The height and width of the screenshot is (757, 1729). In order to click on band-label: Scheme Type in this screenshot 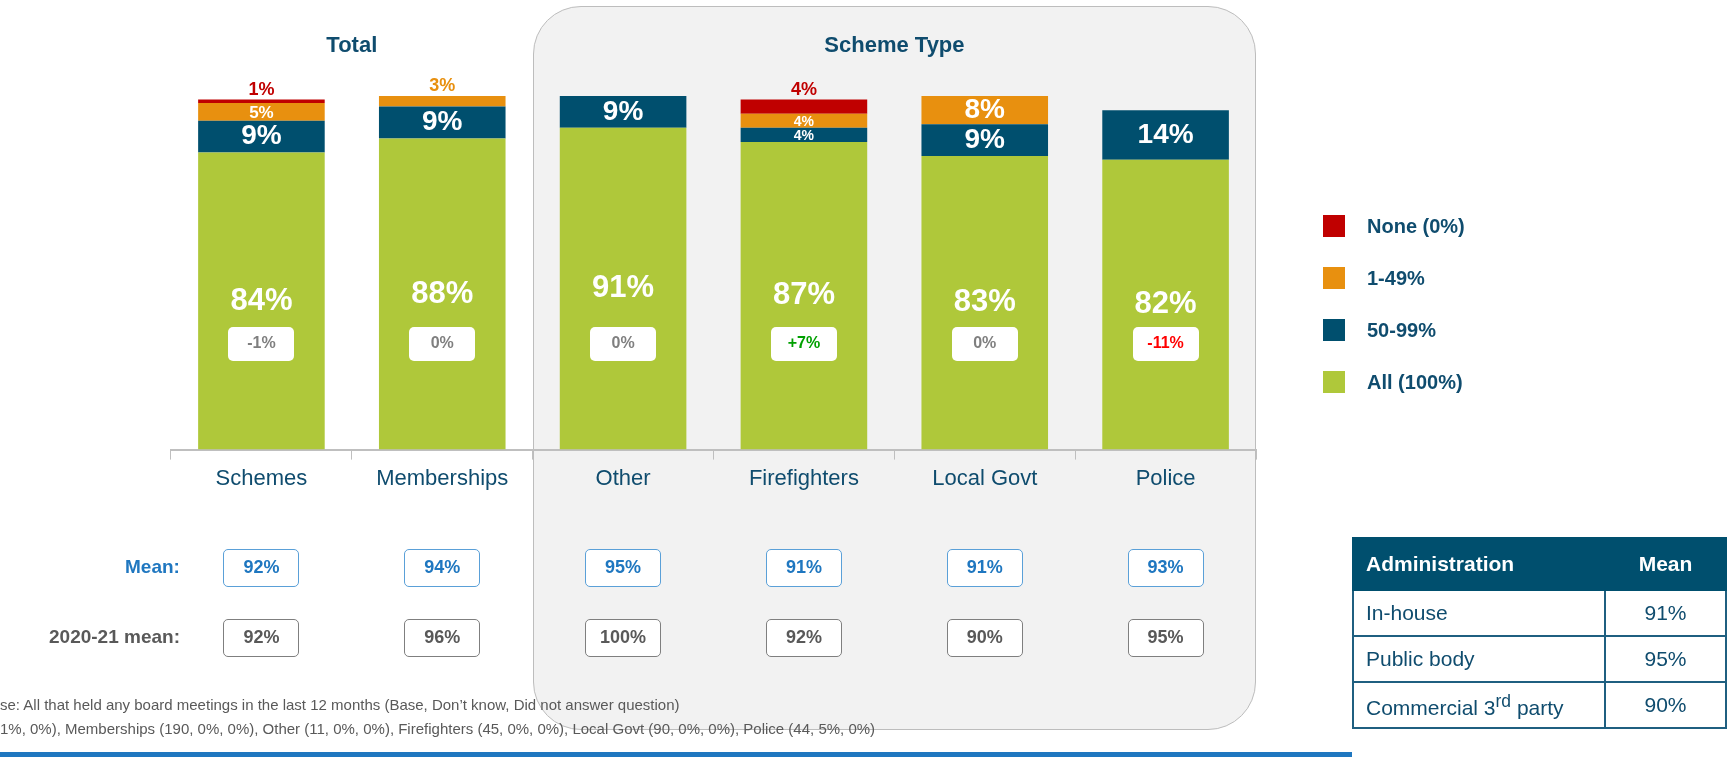, I will do `click(894, 45)`.